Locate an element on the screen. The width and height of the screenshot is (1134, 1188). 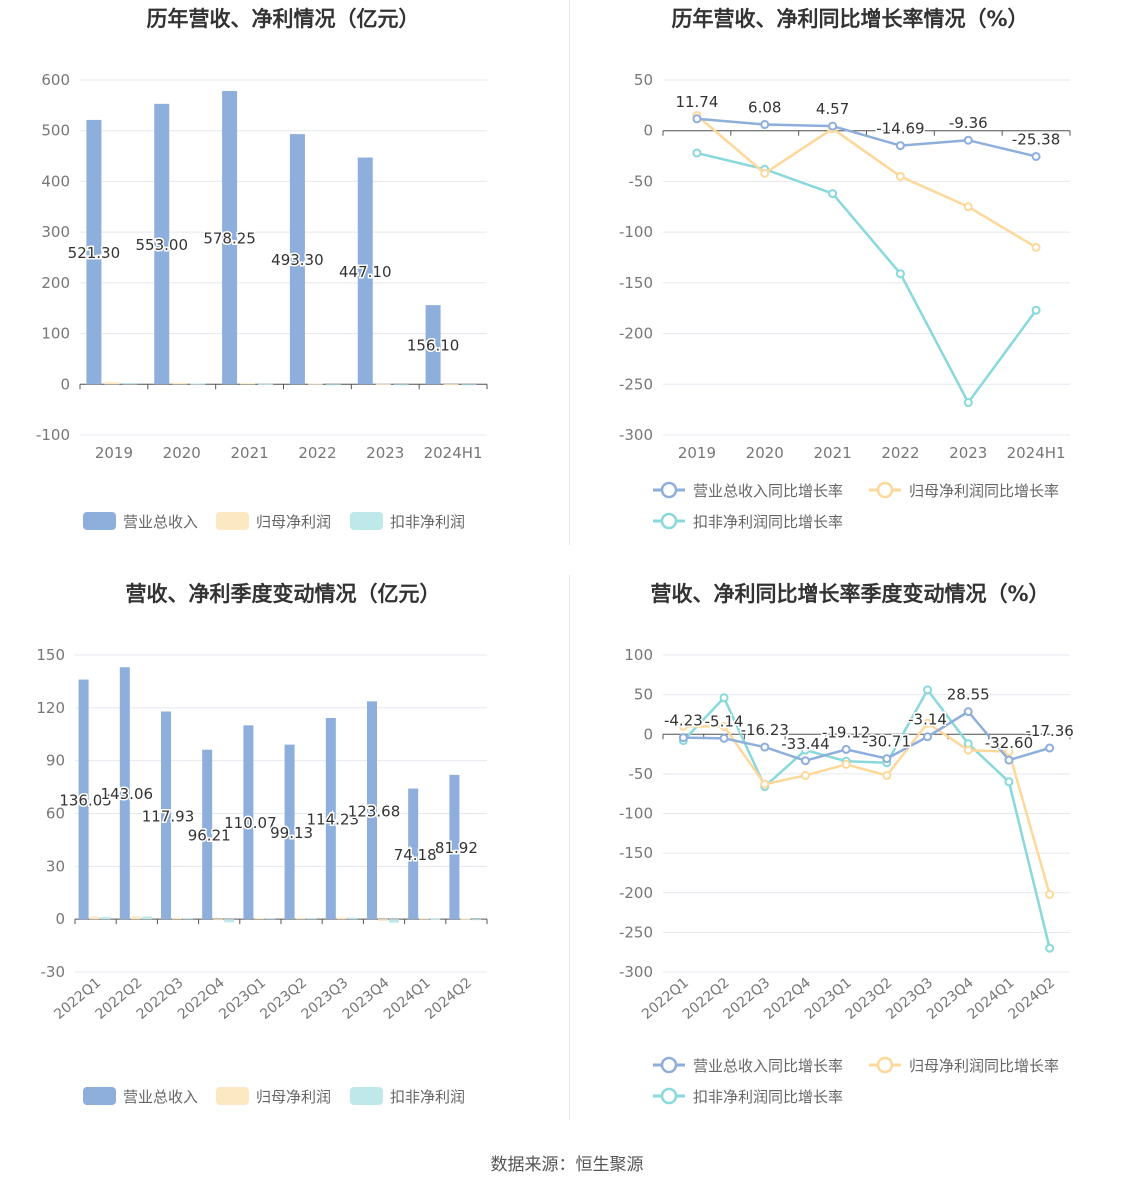
line-value-label: -33.44 is located at coordinates (805, 744).